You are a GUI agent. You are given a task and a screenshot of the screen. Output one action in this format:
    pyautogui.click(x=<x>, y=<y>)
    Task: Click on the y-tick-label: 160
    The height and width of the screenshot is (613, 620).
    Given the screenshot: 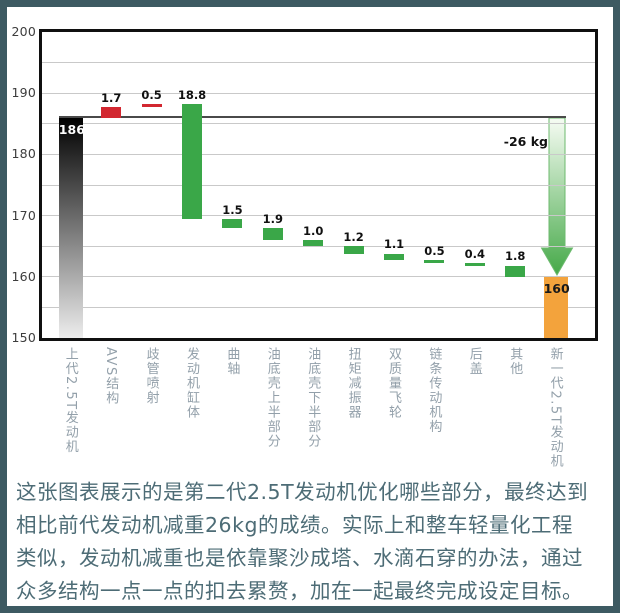 What is the action you would take?
    pyautogui.click(x=23, y=276)
    